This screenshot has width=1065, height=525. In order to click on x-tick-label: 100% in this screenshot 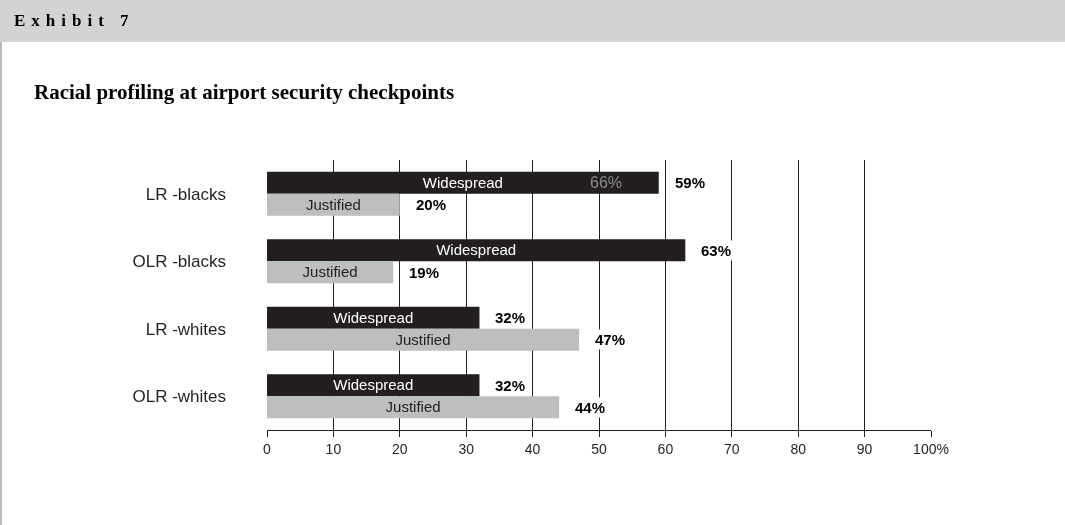, I will do `click(931, 448)`.